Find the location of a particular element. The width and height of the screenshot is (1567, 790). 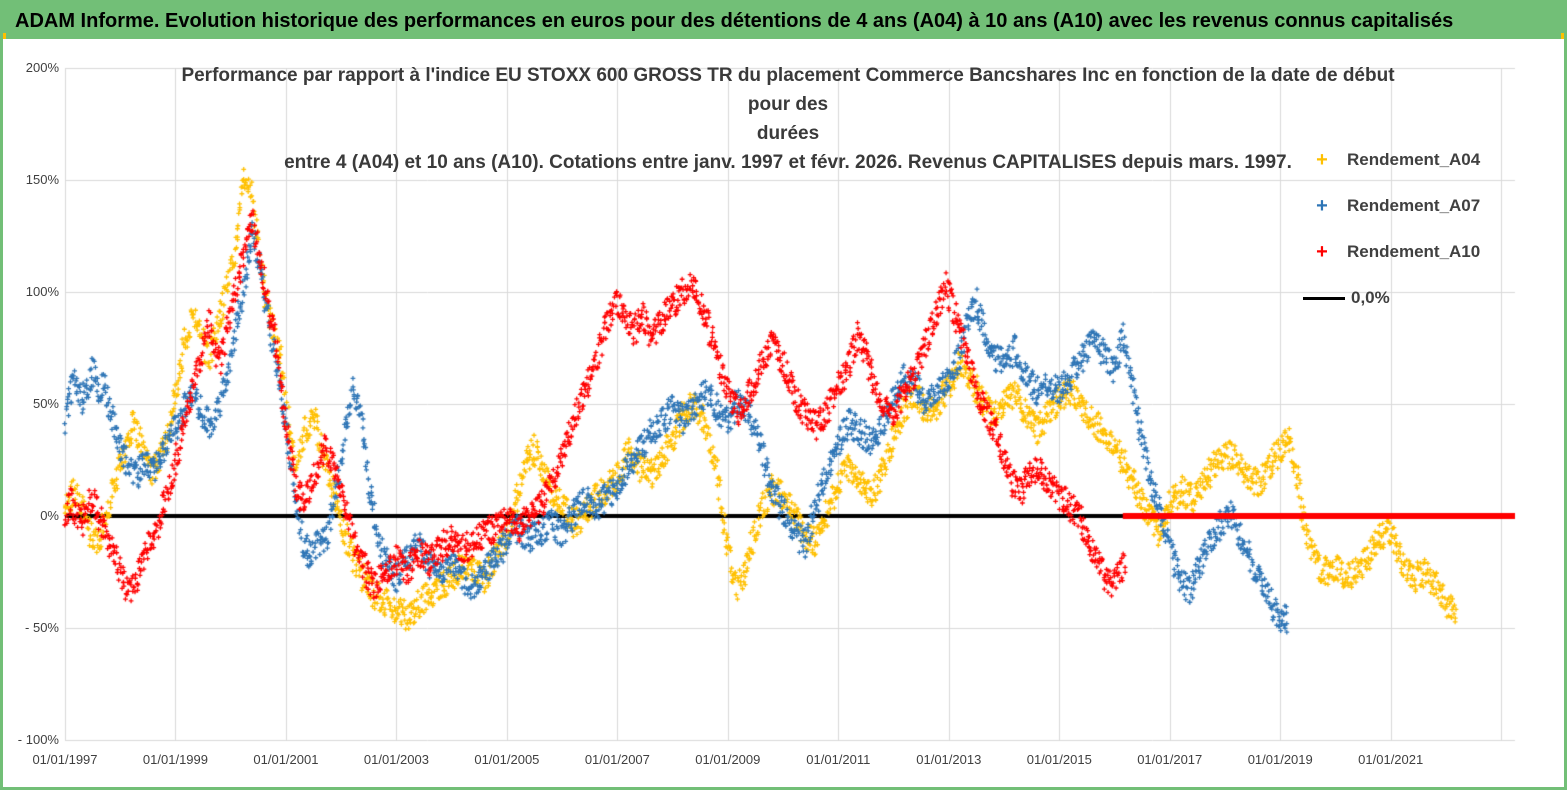

y-axis-label: 200% is located at coordinates (42, 67).